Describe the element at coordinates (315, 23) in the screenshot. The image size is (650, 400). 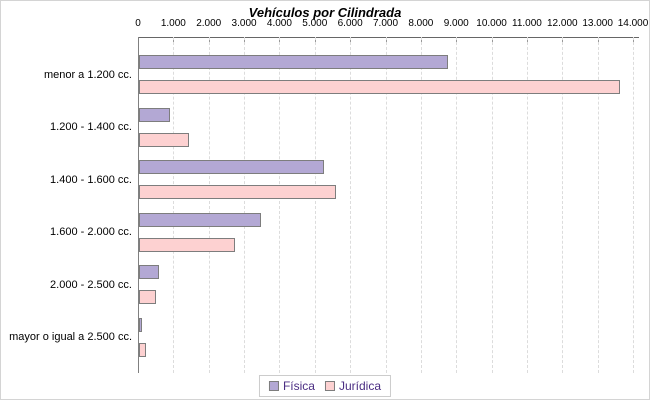
I see `x-tick-label: 5.000` at that location.